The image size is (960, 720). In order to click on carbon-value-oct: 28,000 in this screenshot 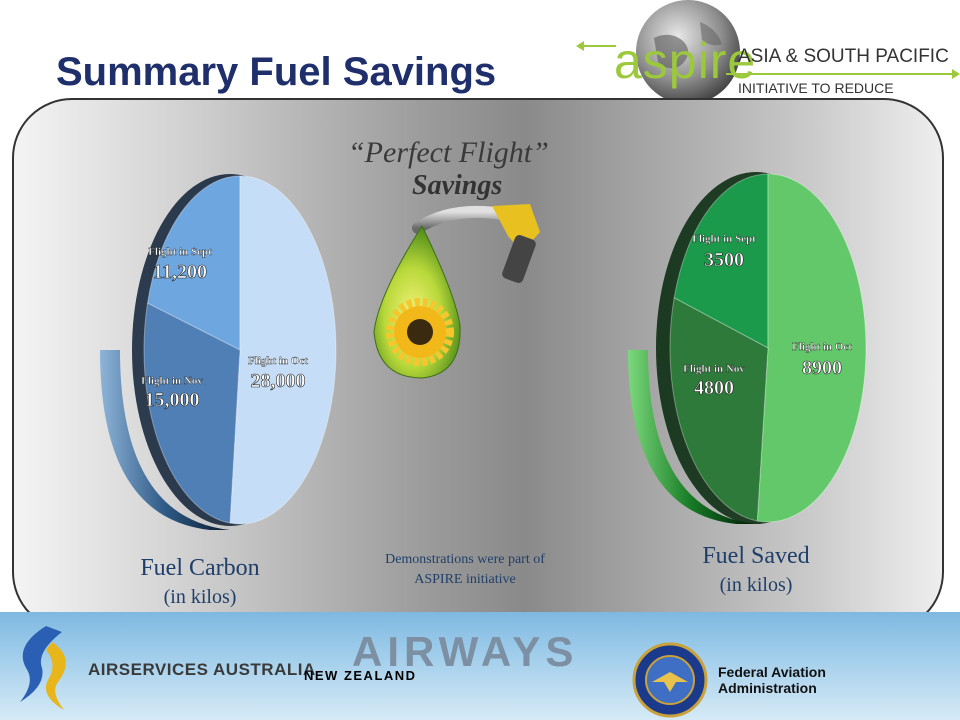, I will do `click(278, 381)`.